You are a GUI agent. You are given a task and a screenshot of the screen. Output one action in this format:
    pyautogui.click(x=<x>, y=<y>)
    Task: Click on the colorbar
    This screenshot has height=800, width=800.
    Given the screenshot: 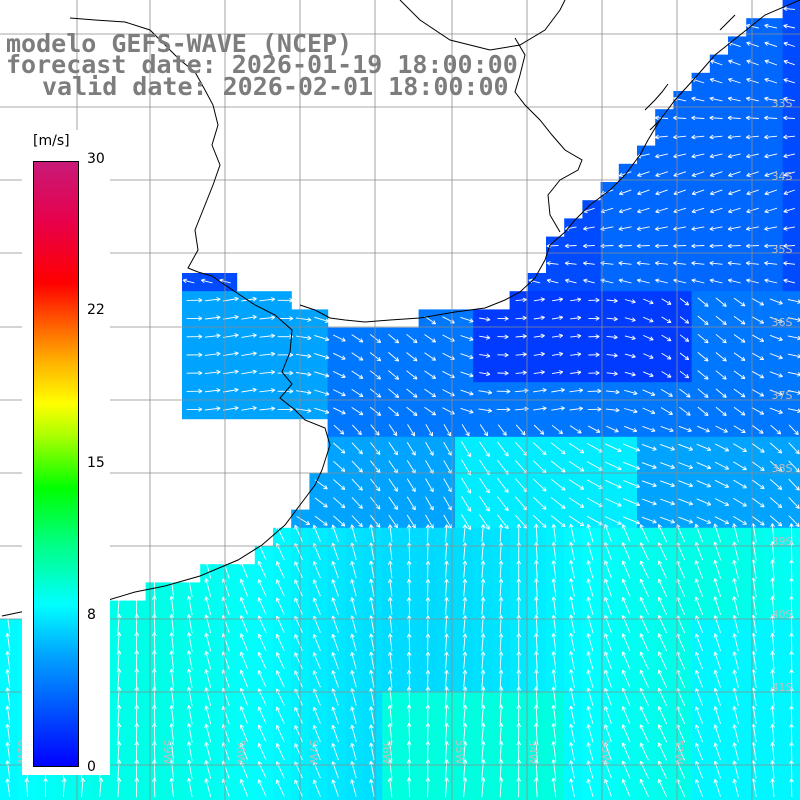 What is the action you would take?
    pyautogui.click(x=56, y=464)
    